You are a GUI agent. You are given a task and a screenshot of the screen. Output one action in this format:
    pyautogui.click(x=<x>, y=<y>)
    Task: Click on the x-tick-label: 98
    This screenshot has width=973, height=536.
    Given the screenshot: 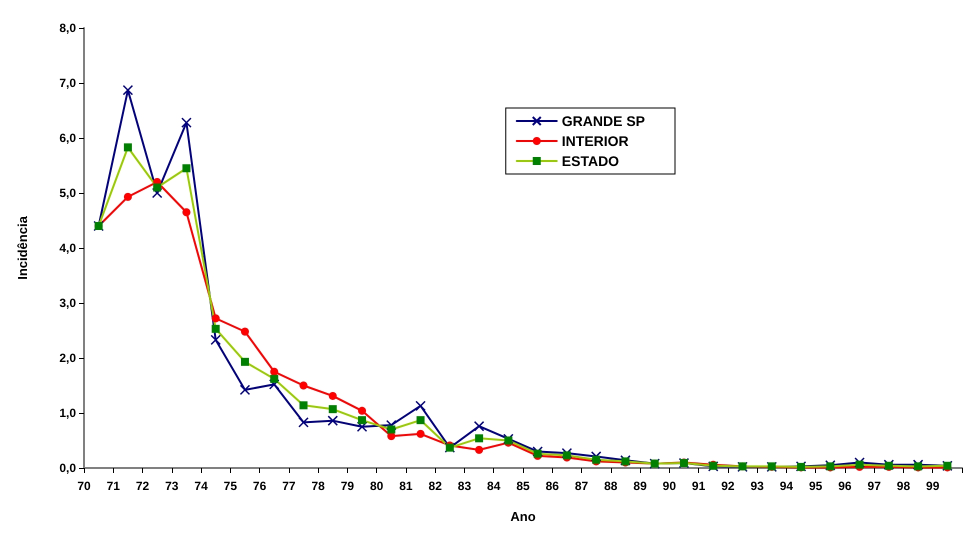 What is the action you would take?
    pyautogui.click(x=903, y=486)
    